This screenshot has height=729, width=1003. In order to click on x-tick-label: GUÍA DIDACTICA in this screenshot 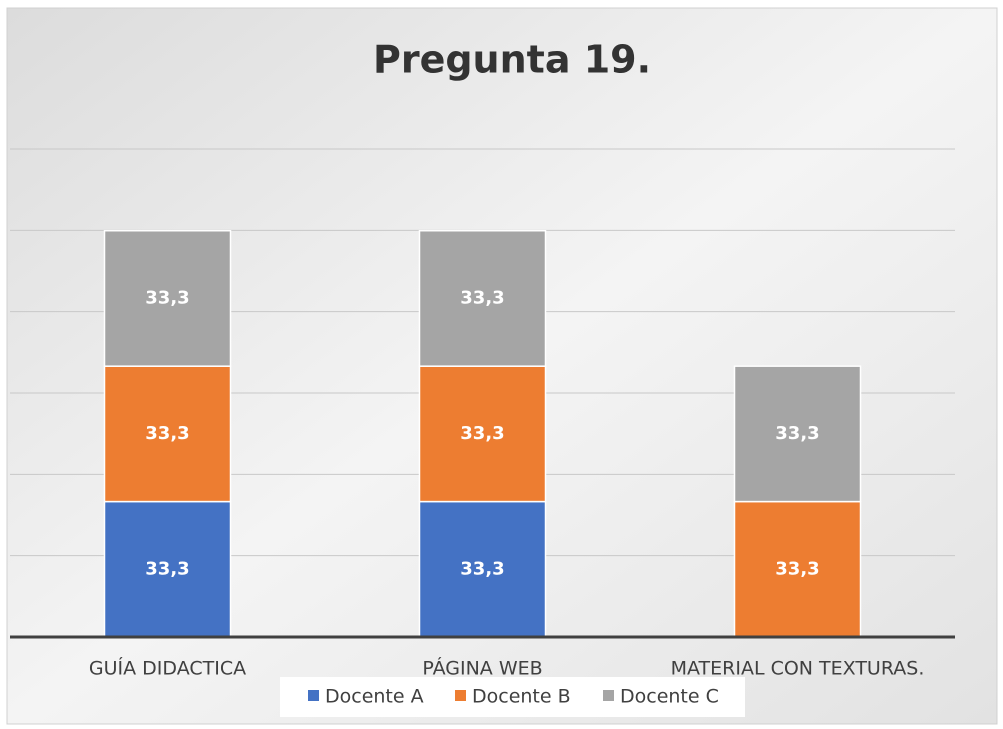, I will do `click(167, 668)`.